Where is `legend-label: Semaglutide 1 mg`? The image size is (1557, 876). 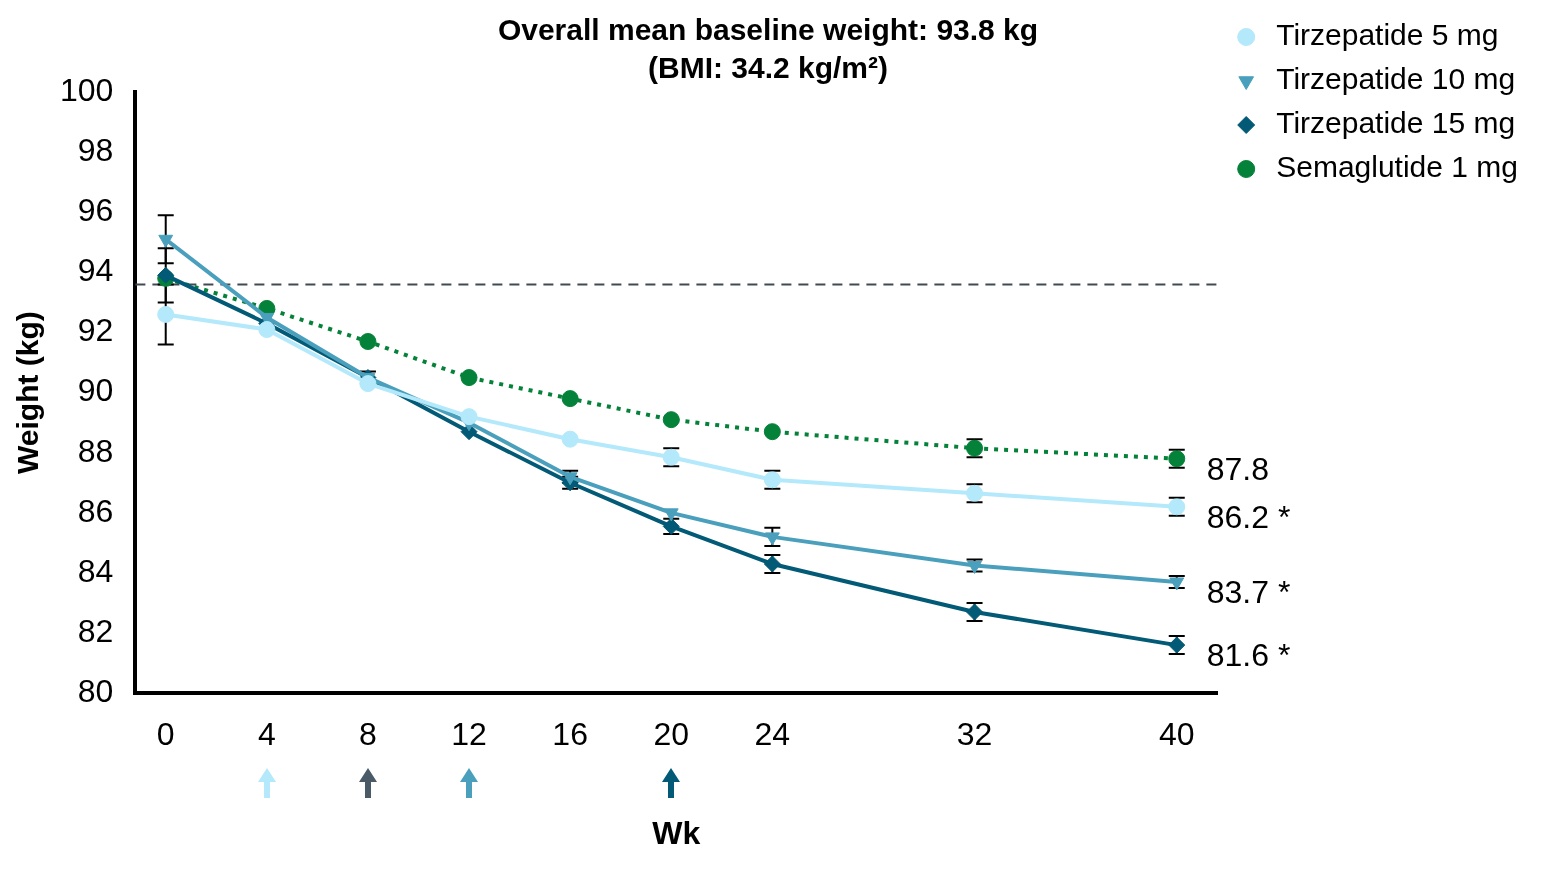 legend-label: Semaglutide 1 mg is located at coordinates (1397, 167).